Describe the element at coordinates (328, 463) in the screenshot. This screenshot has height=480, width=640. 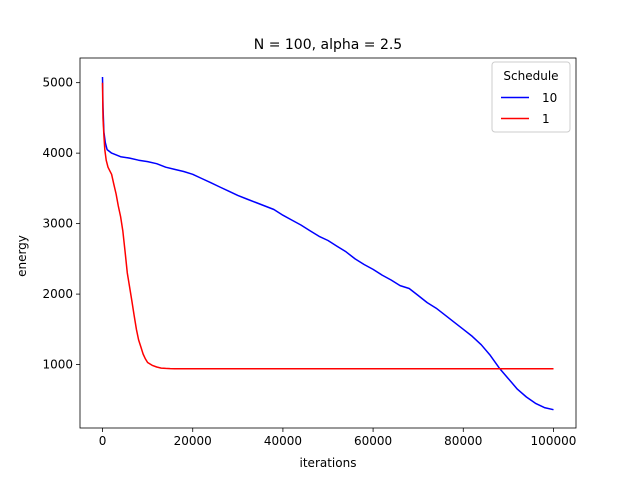
I see `x-axis-label: iterations` at that location.